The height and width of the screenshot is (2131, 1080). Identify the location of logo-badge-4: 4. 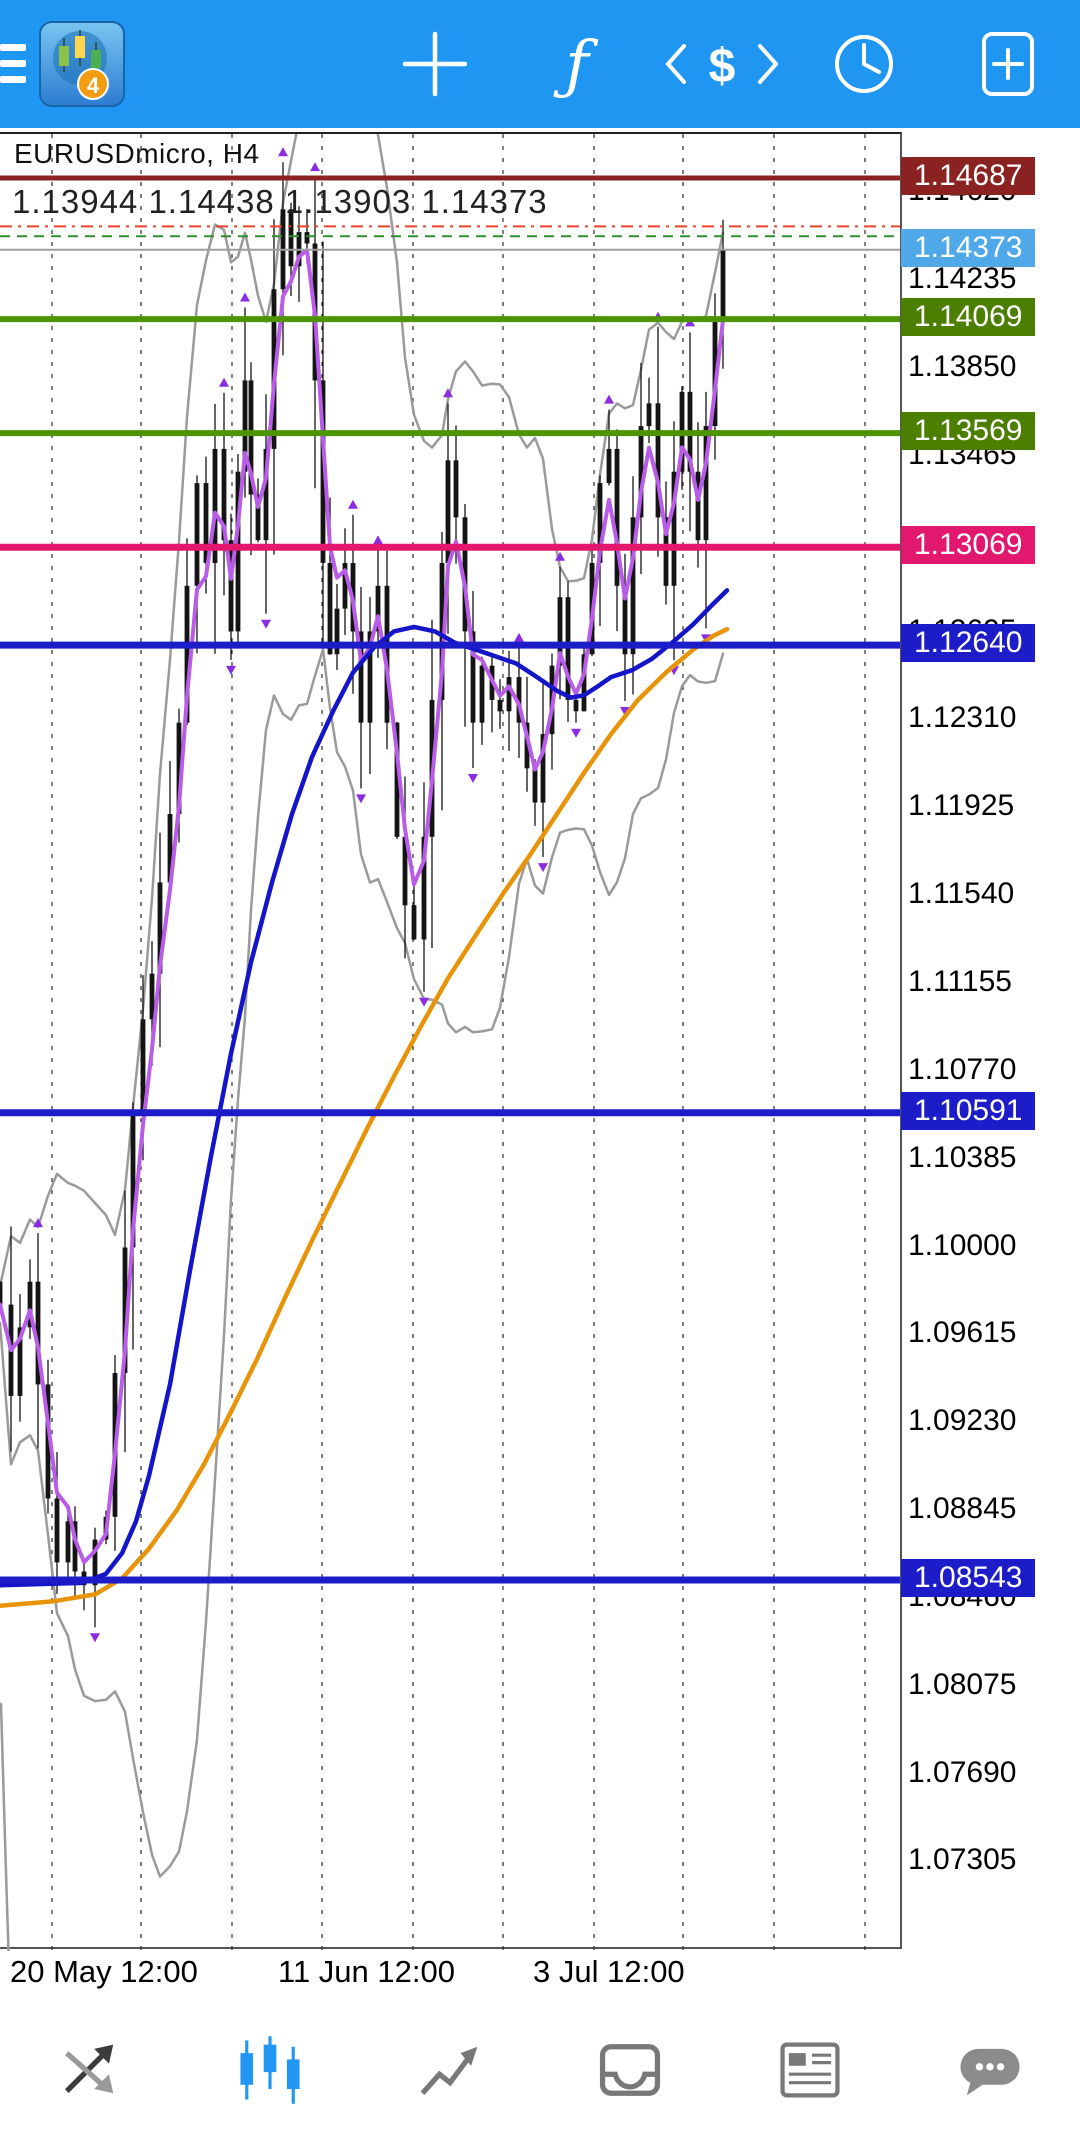
(93, 85).